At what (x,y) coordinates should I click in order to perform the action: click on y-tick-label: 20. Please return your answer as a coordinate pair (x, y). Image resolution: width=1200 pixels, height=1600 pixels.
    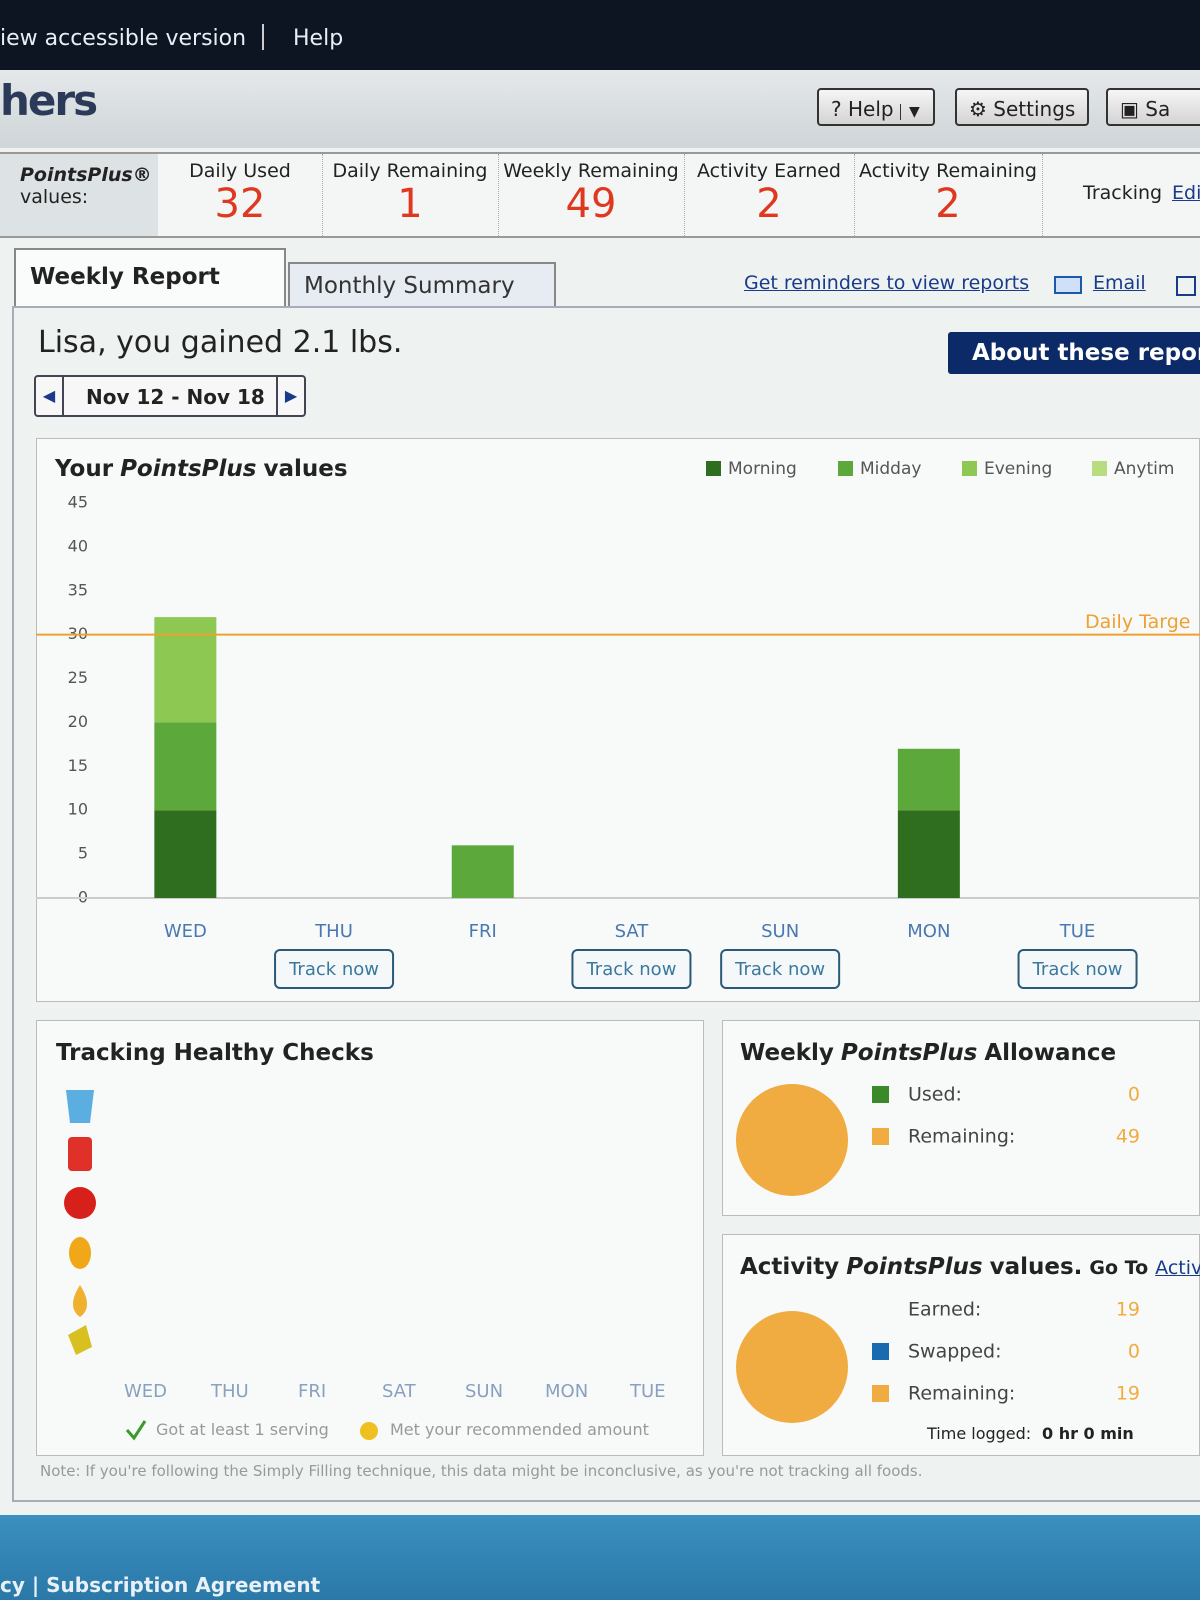
    Looking at the image, I should click on (78, 721).